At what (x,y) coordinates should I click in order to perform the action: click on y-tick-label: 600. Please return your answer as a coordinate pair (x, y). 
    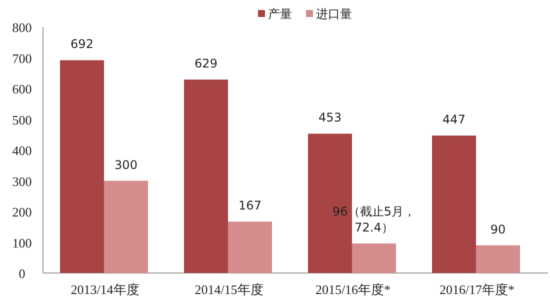
    Looking at the image, I should click on (22, 89).